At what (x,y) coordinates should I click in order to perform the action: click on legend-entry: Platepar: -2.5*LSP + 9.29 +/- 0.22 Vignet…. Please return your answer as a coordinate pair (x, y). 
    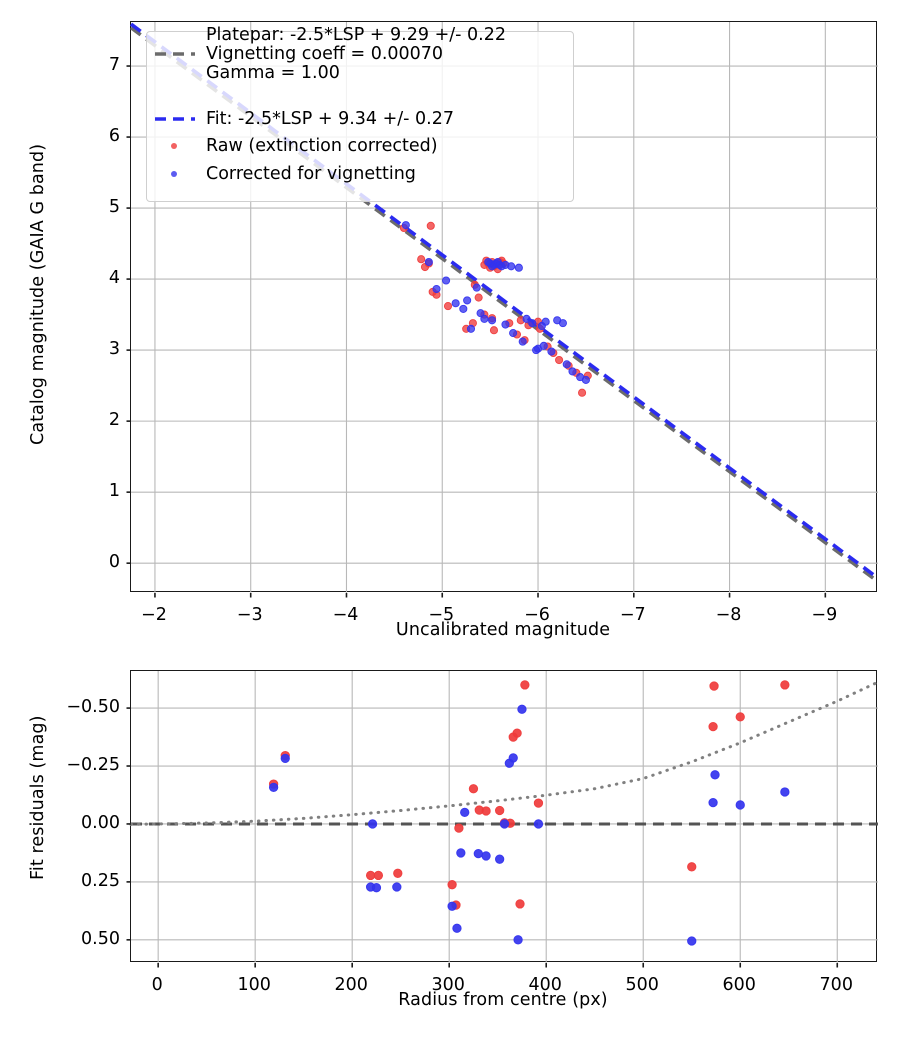
    Looking at the image, I should click on (329, 54).